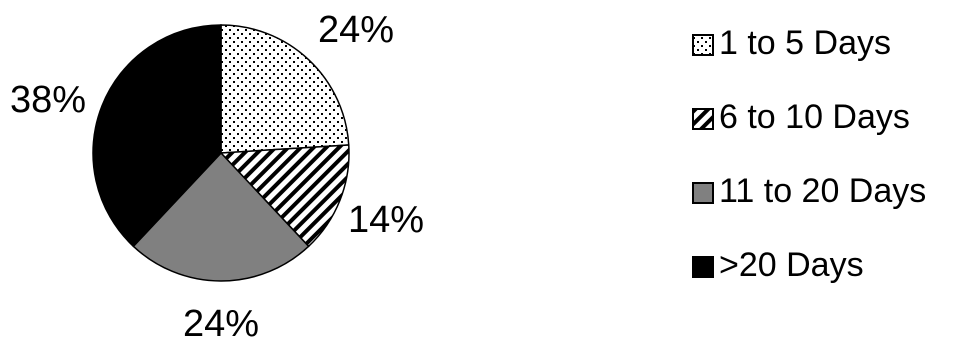  What do you see at coordinates (221, 321) in the screenshot?
I see `slice-label-3: 24%` at bounding box center [221, 321].